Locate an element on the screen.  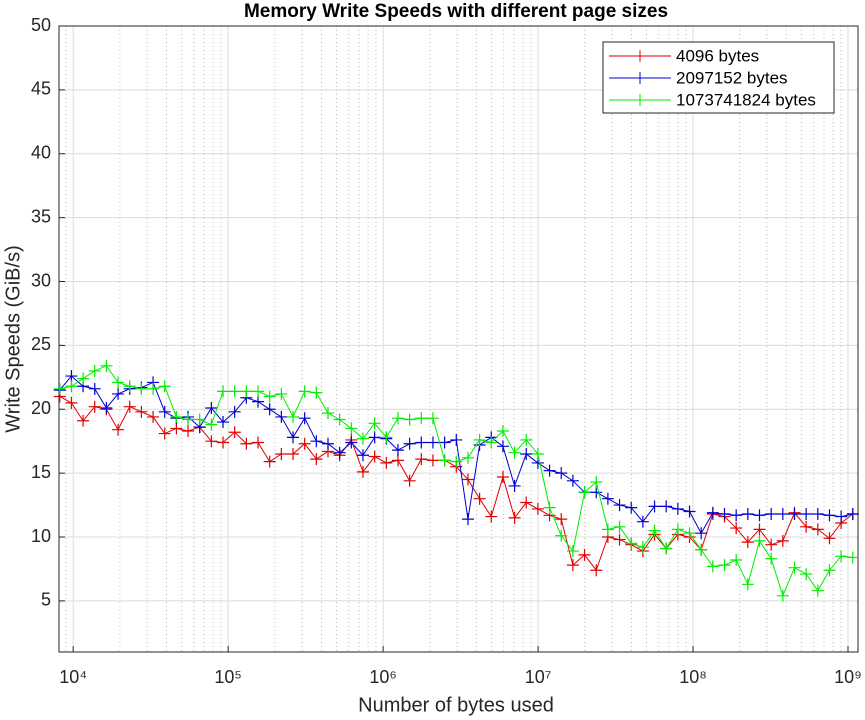
x-tick-label: 10⁷ is located at coordinates (538, 677).